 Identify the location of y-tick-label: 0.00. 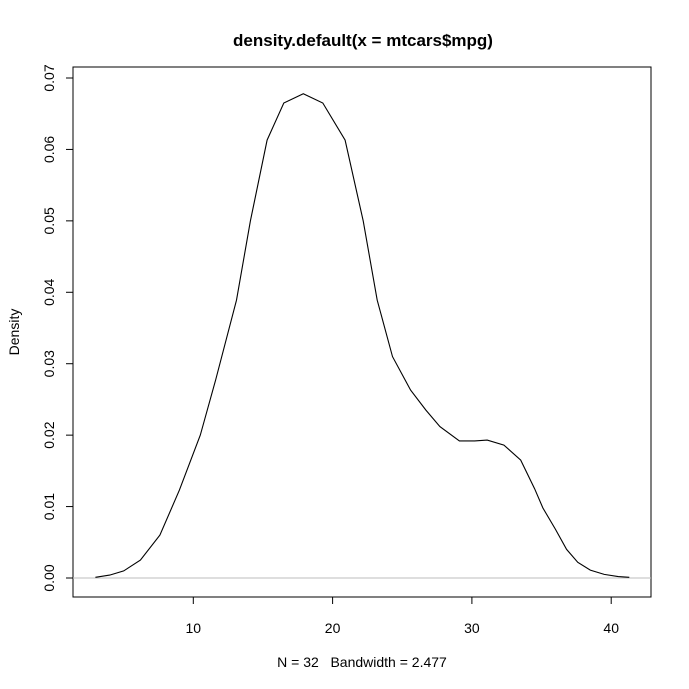
(49, 577).